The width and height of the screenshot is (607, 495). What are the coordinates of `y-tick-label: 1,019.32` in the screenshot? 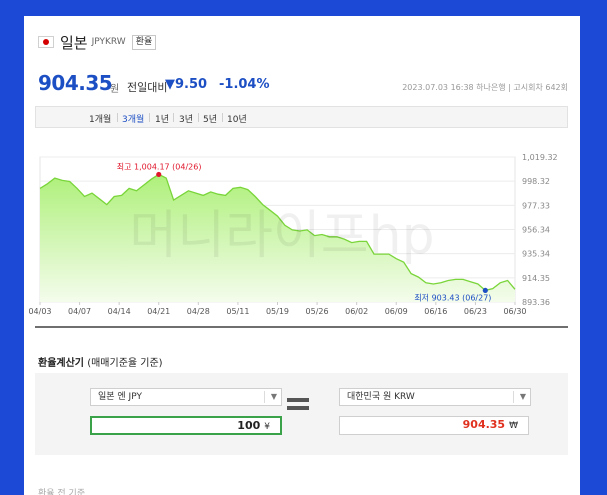 It's located at (540, 157).